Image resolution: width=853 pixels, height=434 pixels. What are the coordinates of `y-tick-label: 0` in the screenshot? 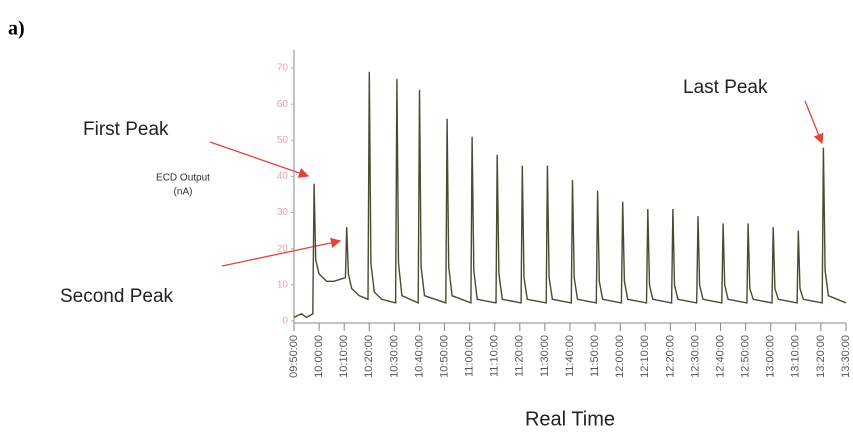 It's located at (285, 321).